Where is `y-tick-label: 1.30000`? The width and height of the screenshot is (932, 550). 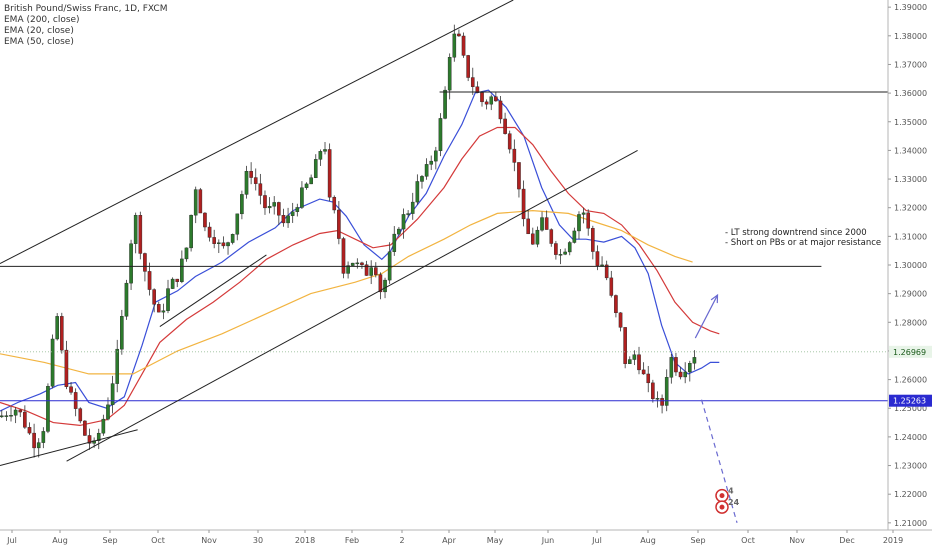 y-tick-label: 1.30000 is located at coordinates (910, 265).